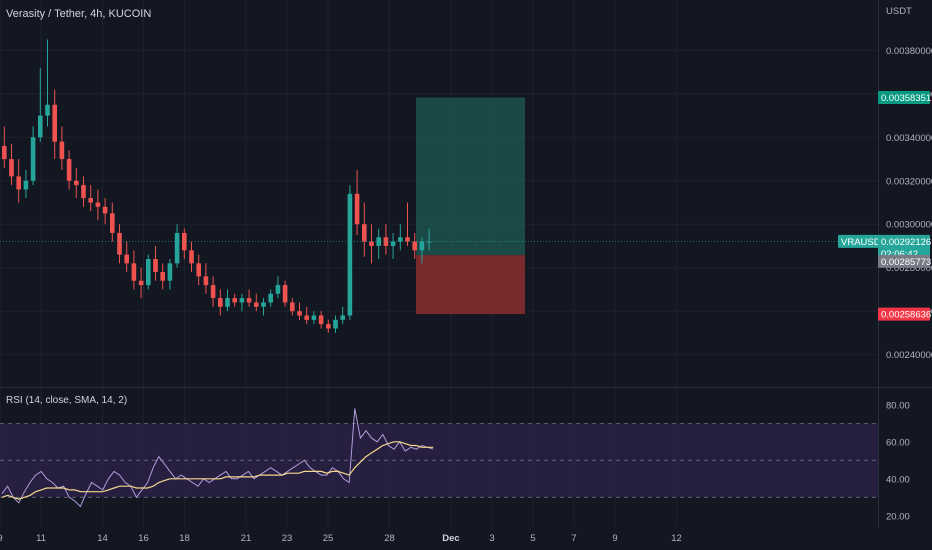  Describe the element at coordinates (439, 460) in the screenshot. I see `rsi-band` at that location.